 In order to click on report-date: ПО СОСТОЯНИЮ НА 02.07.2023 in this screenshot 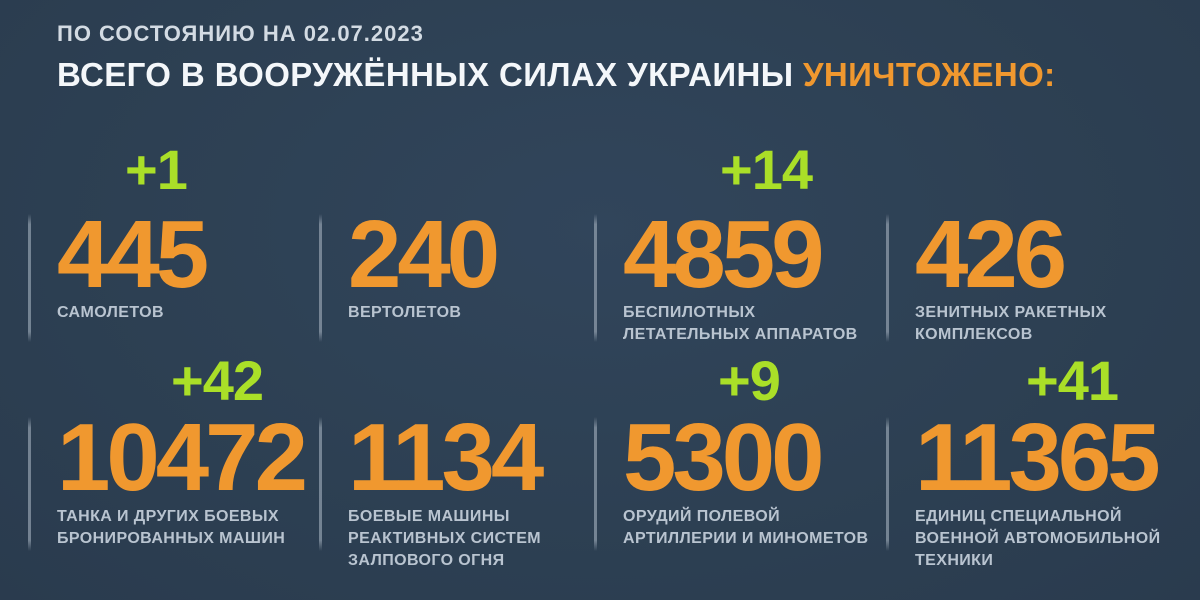, I will do `click(240, 33)`.